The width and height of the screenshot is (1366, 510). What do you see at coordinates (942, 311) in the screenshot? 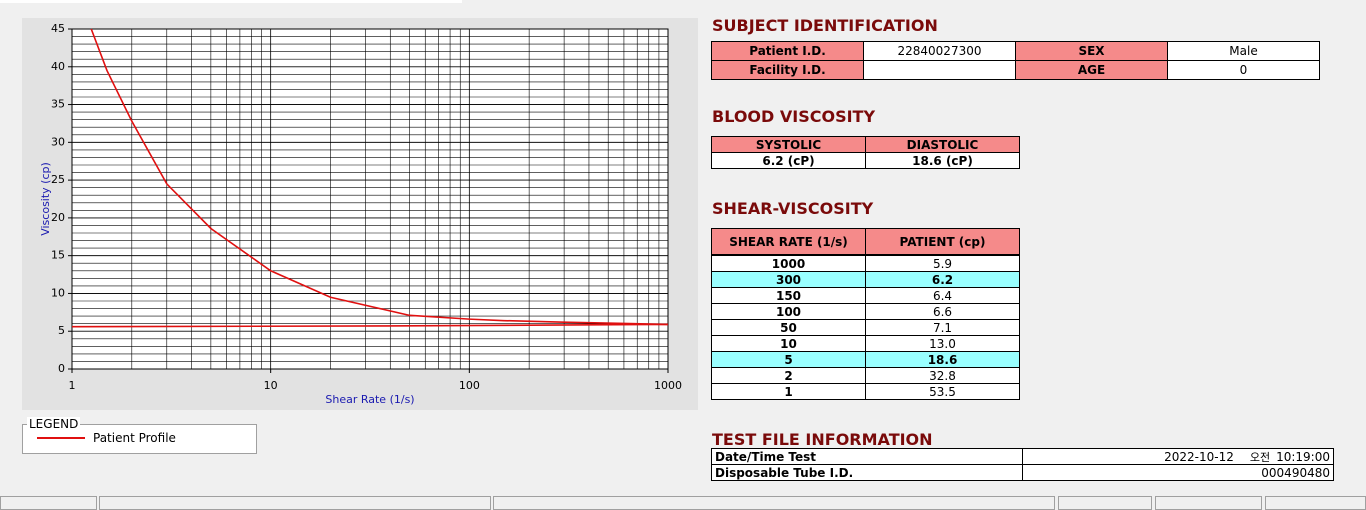
I see `table-cell: 6.6` at bounding box center [942, 311].